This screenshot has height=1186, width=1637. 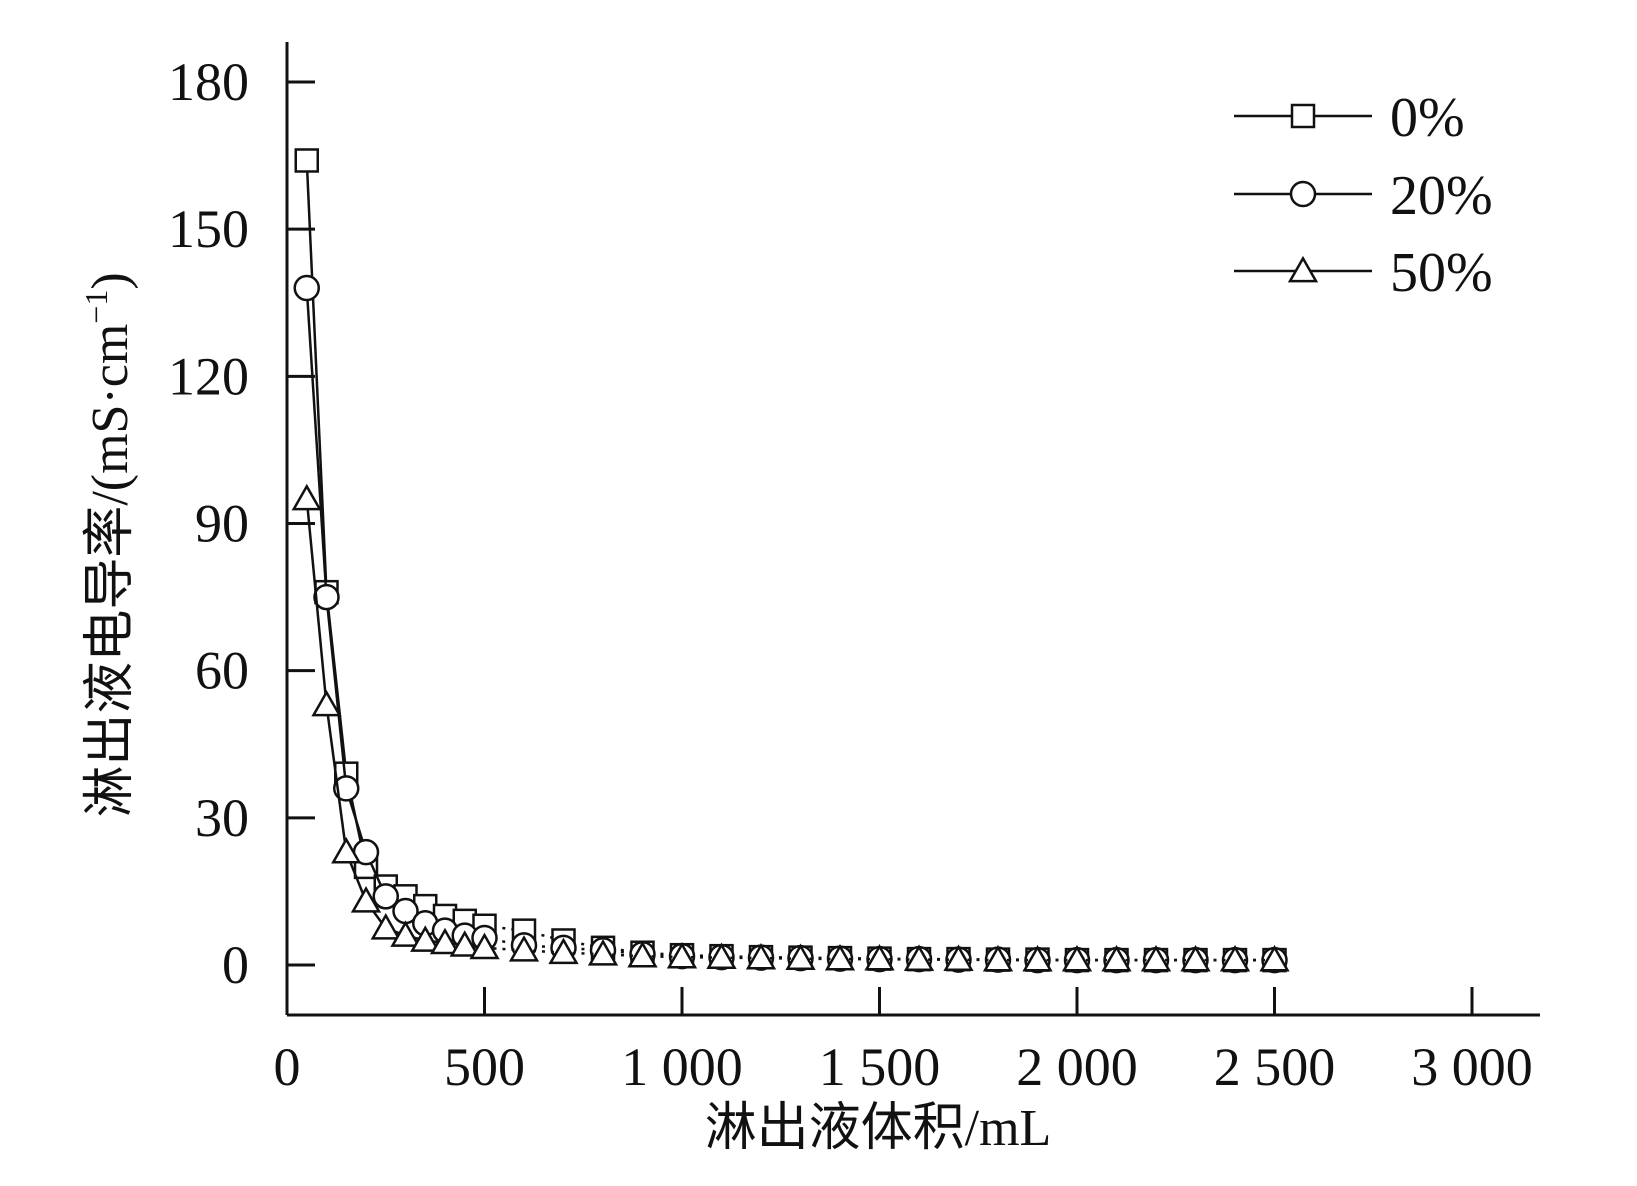 I want to click on y-tick-label: 60, so click(x=222, y=671).